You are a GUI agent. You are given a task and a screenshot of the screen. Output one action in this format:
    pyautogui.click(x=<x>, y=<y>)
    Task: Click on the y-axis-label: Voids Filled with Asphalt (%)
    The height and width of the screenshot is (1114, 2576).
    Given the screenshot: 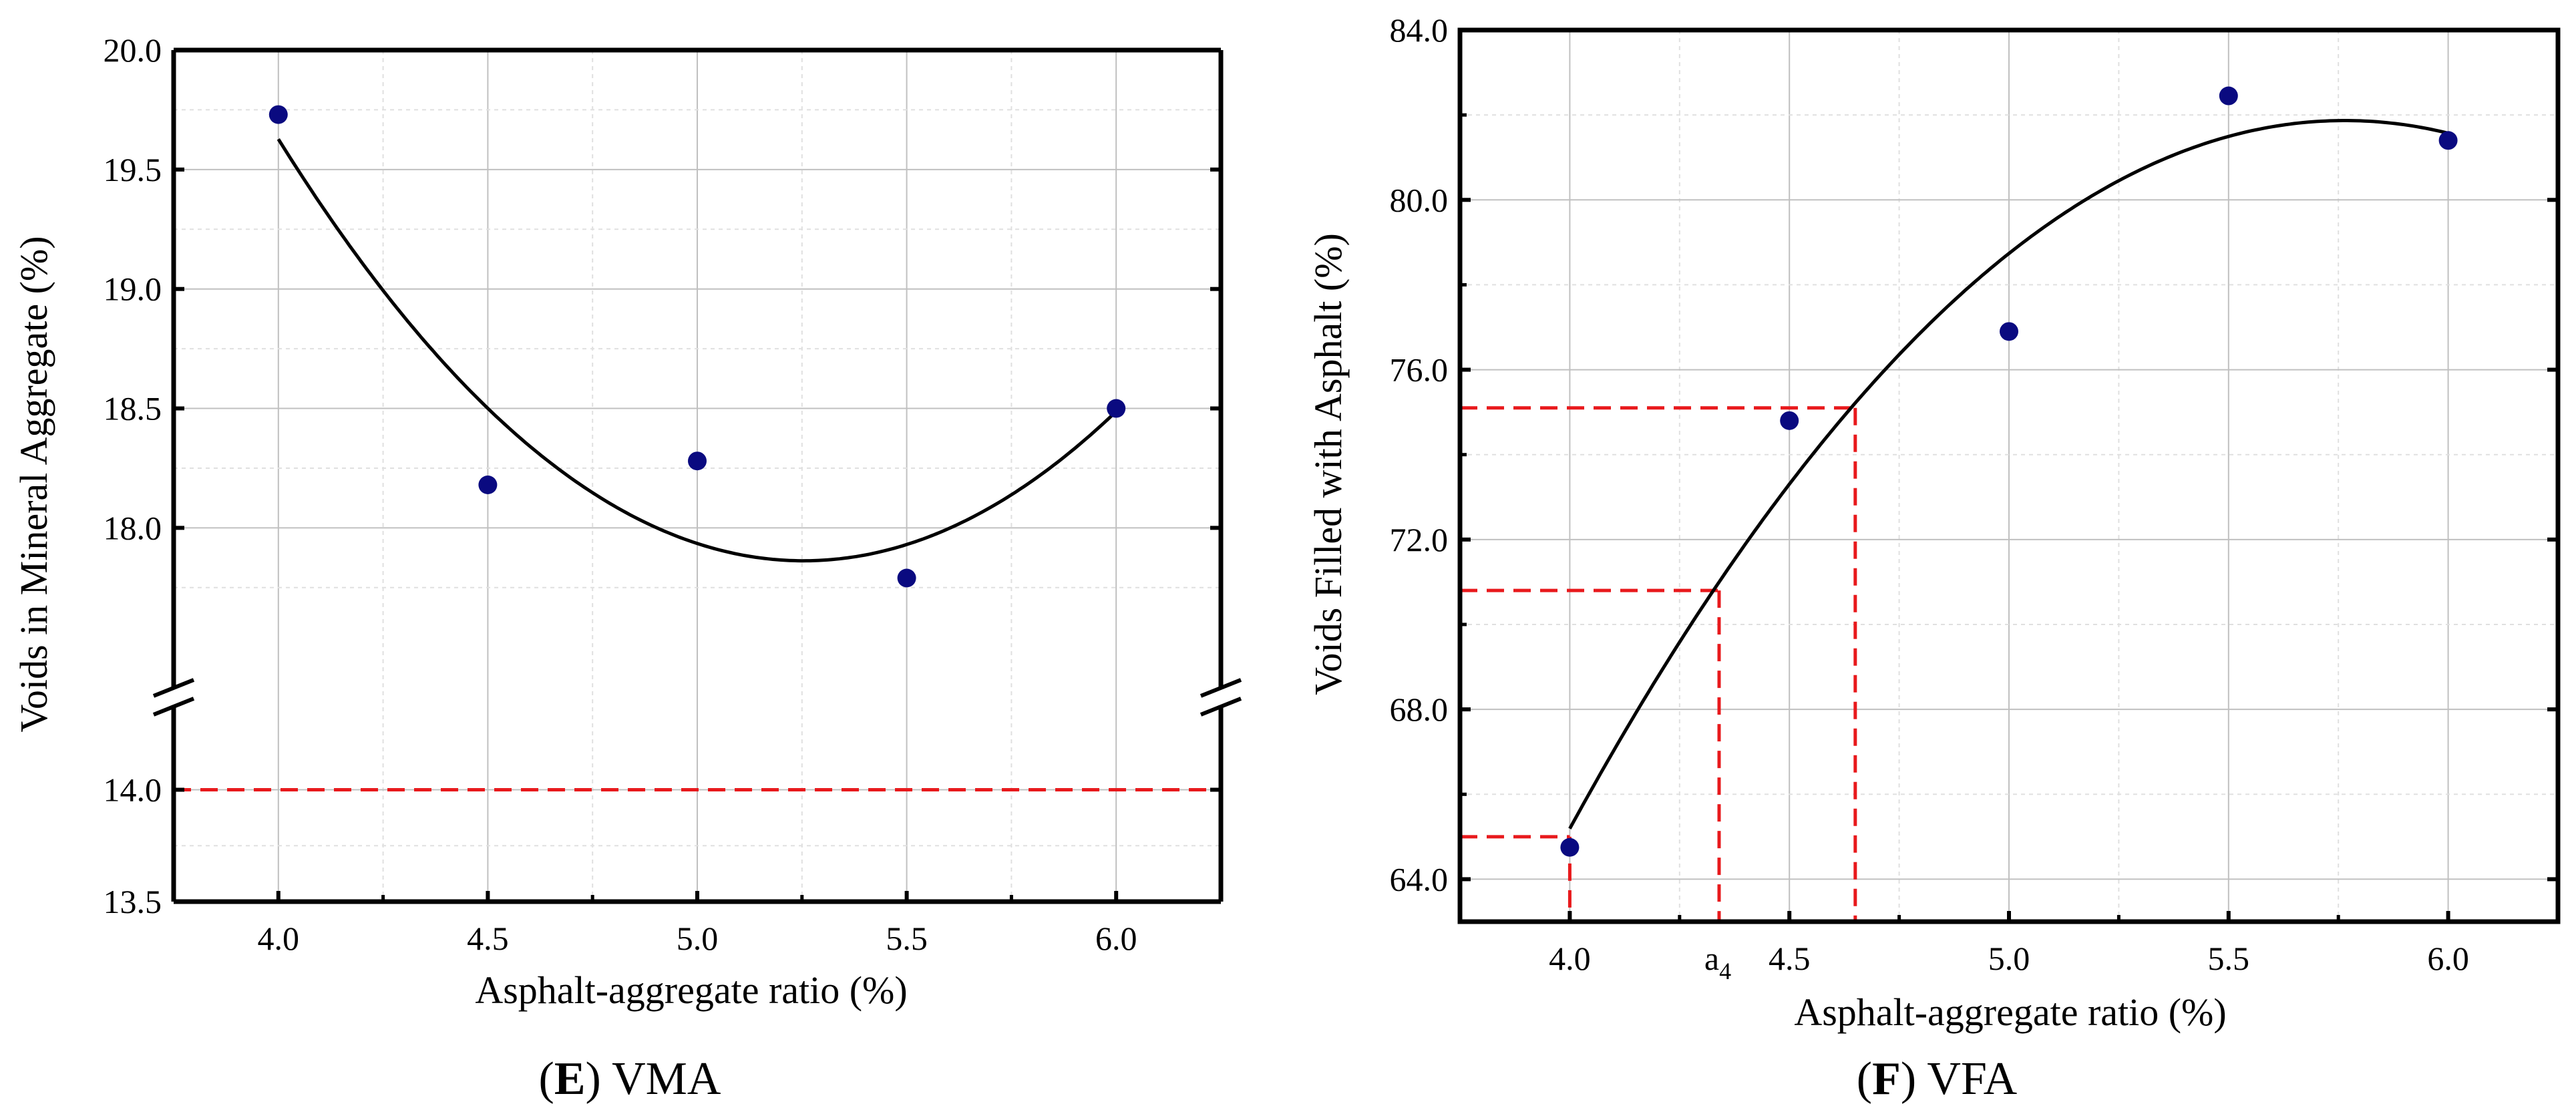 What is the action you would take?
    pyautogui.click(x=1328, y=464)
    